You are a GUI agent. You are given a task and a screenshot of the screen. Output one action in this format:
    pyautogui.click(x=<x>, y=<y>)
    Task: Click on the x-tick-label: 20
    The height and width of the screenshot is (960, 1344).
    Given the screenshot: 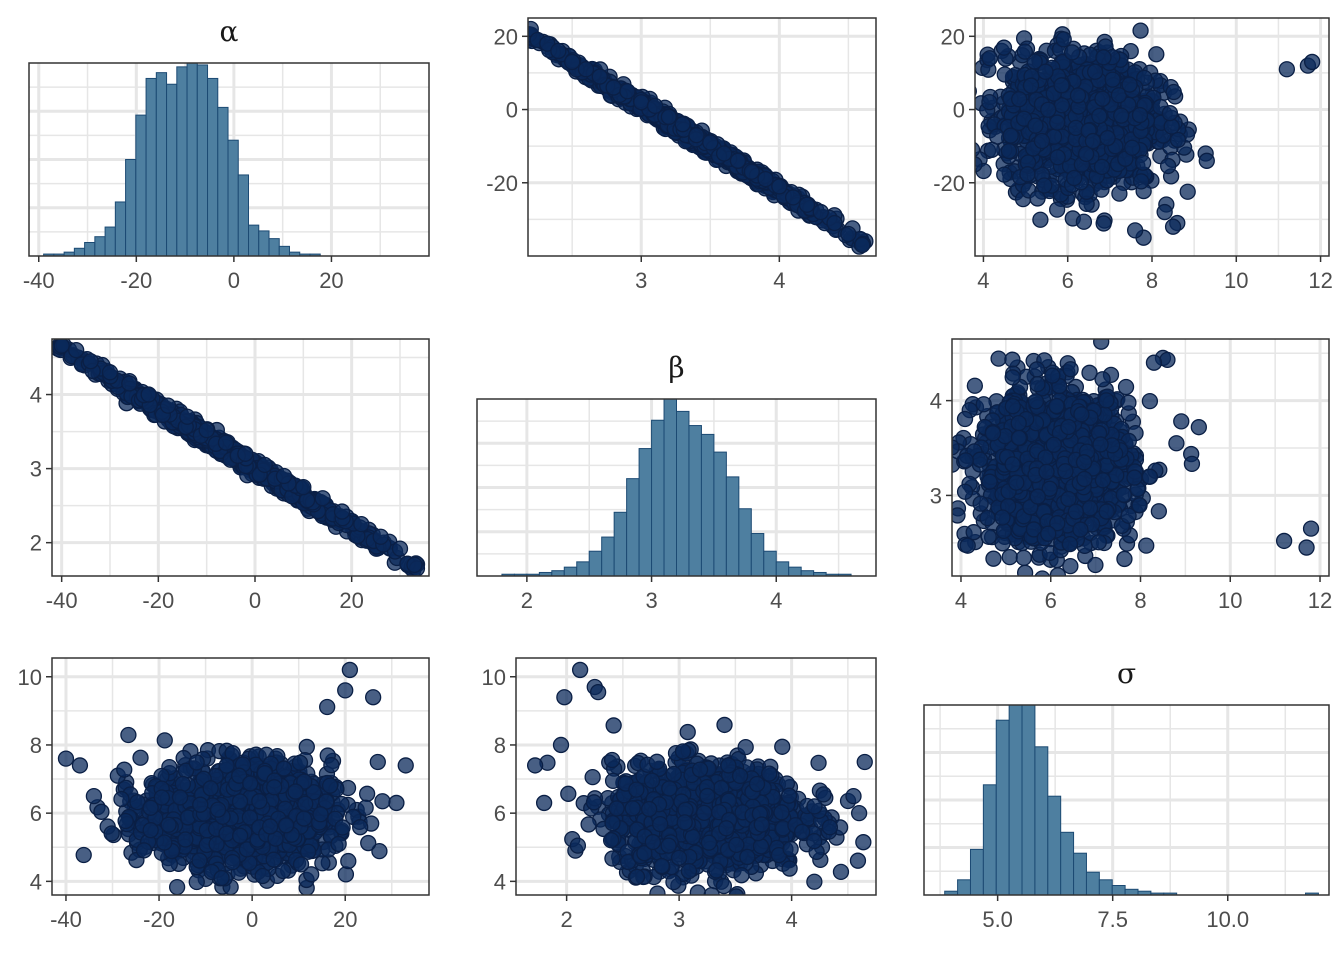 What is the action you would take?
    pyautogui.click(x=351, y=600)
    